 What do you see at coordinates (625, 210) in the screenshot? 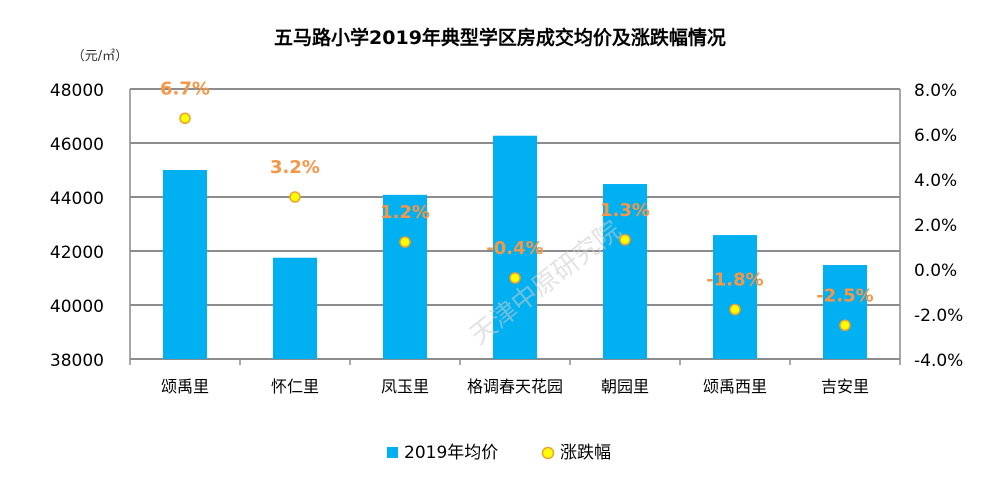
I see `change-data-label: 1.3%` at bounding box center [625, 210].